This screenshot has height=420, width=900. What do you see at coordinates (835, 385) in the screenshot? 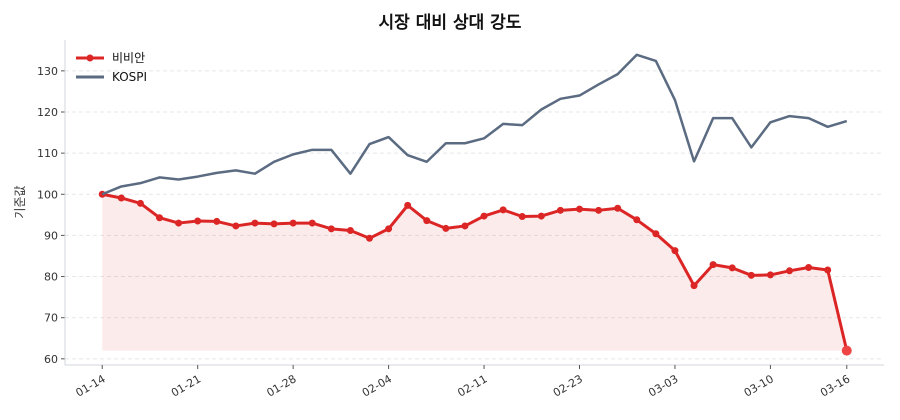
I see `x-tick-label: 03-16` at bounding box center [835, 385].